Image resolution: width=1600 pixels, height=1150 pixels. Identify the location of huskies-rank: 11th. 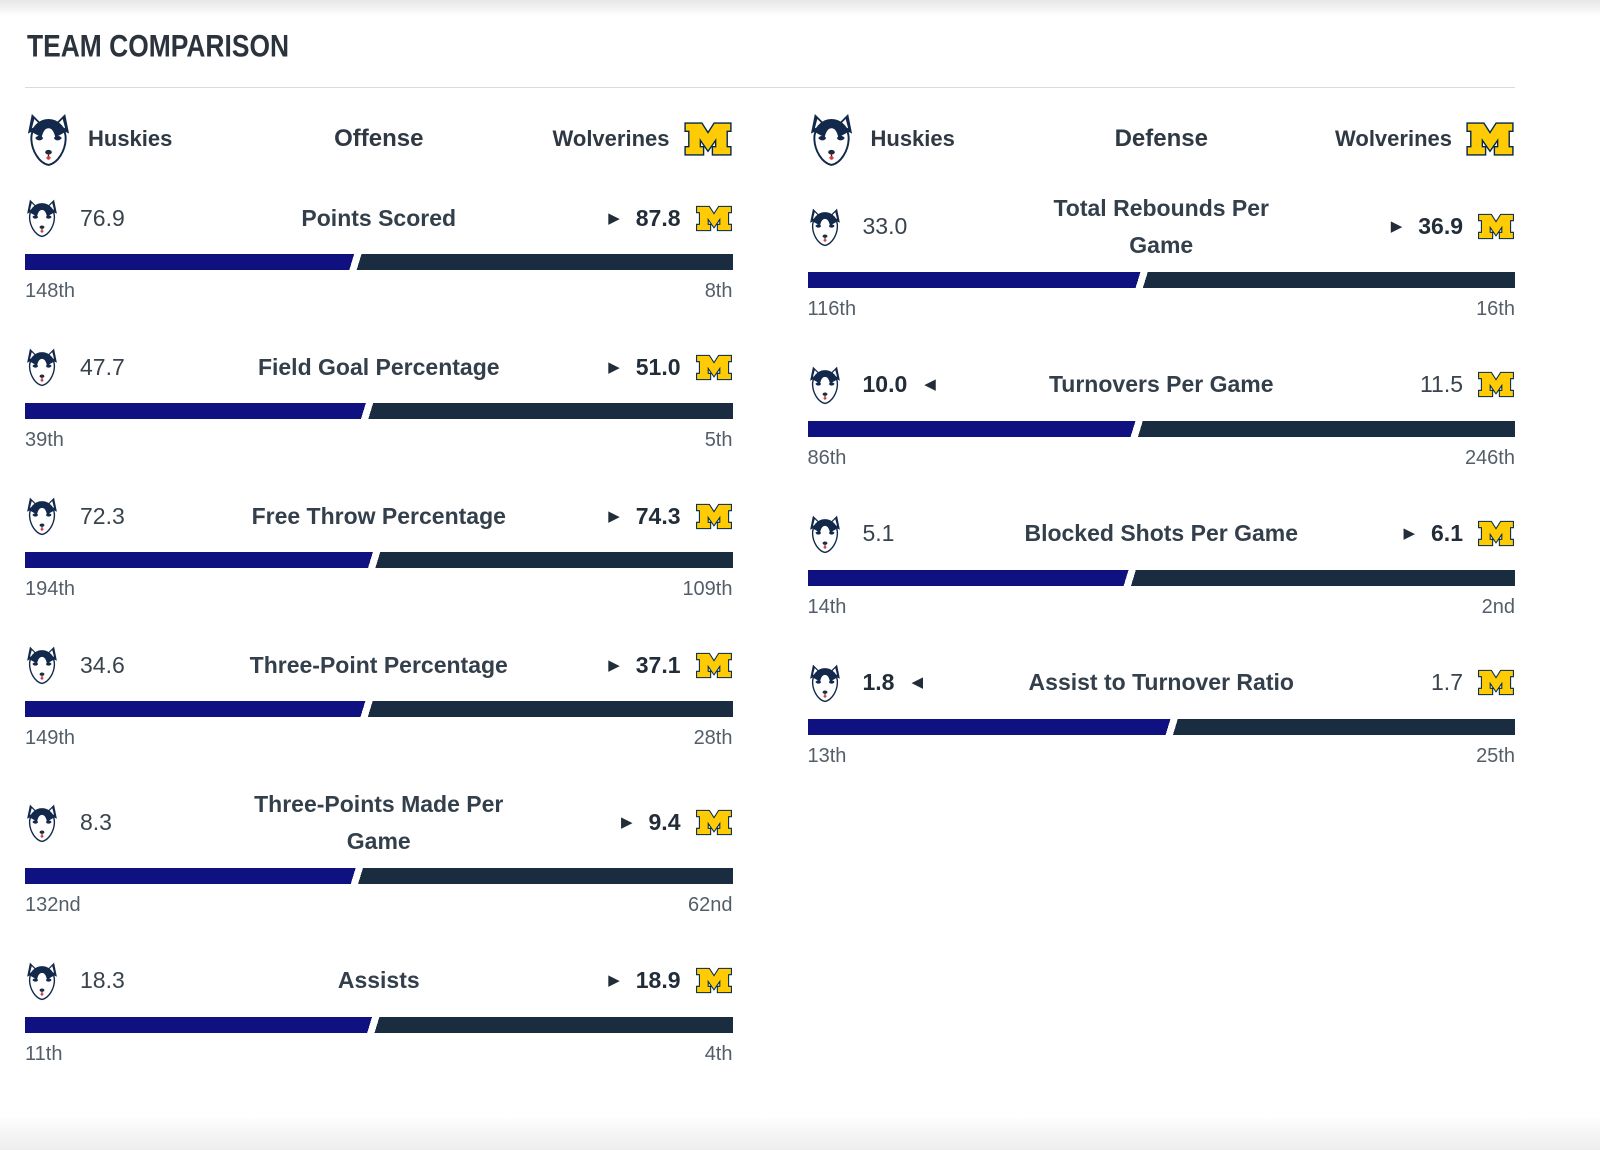
(44, 1053).